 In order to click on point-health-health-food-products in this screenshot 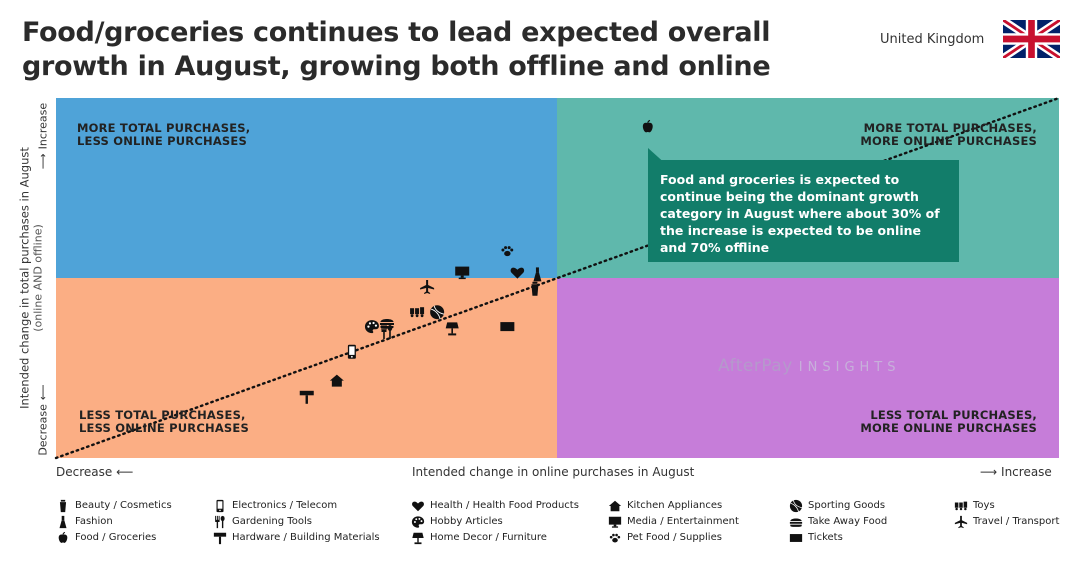, I will do `click(517, 273)`.